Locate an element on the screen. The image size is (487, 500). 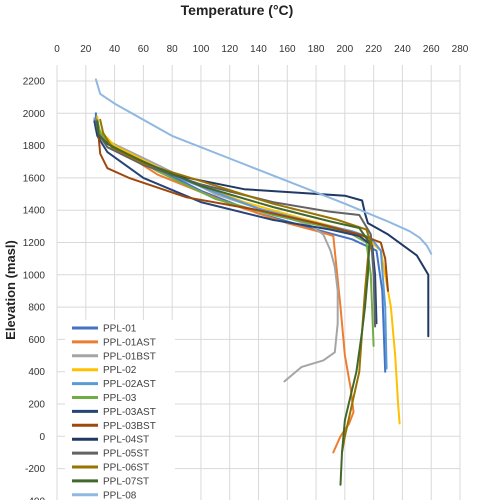
legend-label: PPL-08 is located at coordinates (120, 495).